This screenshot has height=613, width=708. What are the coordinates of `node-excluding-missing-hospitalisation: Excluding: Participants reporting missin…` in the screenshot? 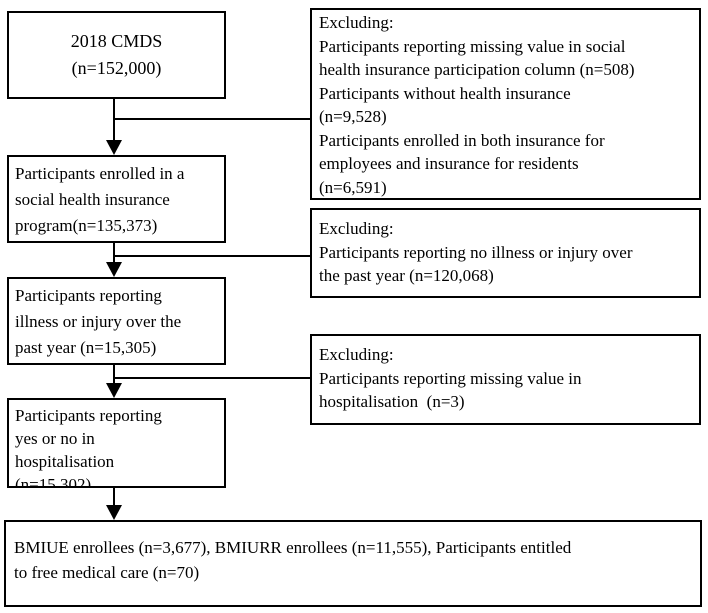 It's located at (505, 379).